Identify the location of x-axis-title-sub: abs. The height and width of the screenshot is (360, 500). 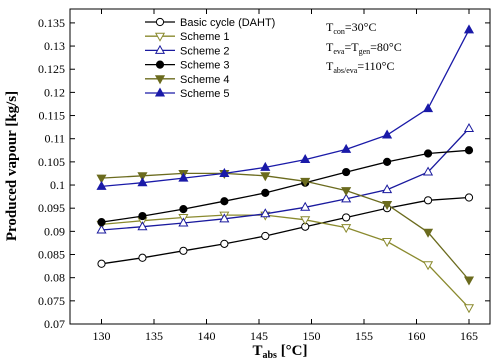
(269, 355).